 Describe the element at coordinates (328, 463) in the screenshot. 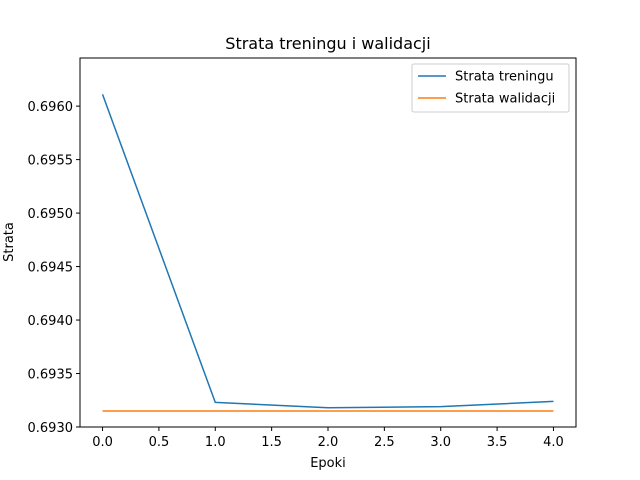

I see `x-axis-title: Epoki` at that location.